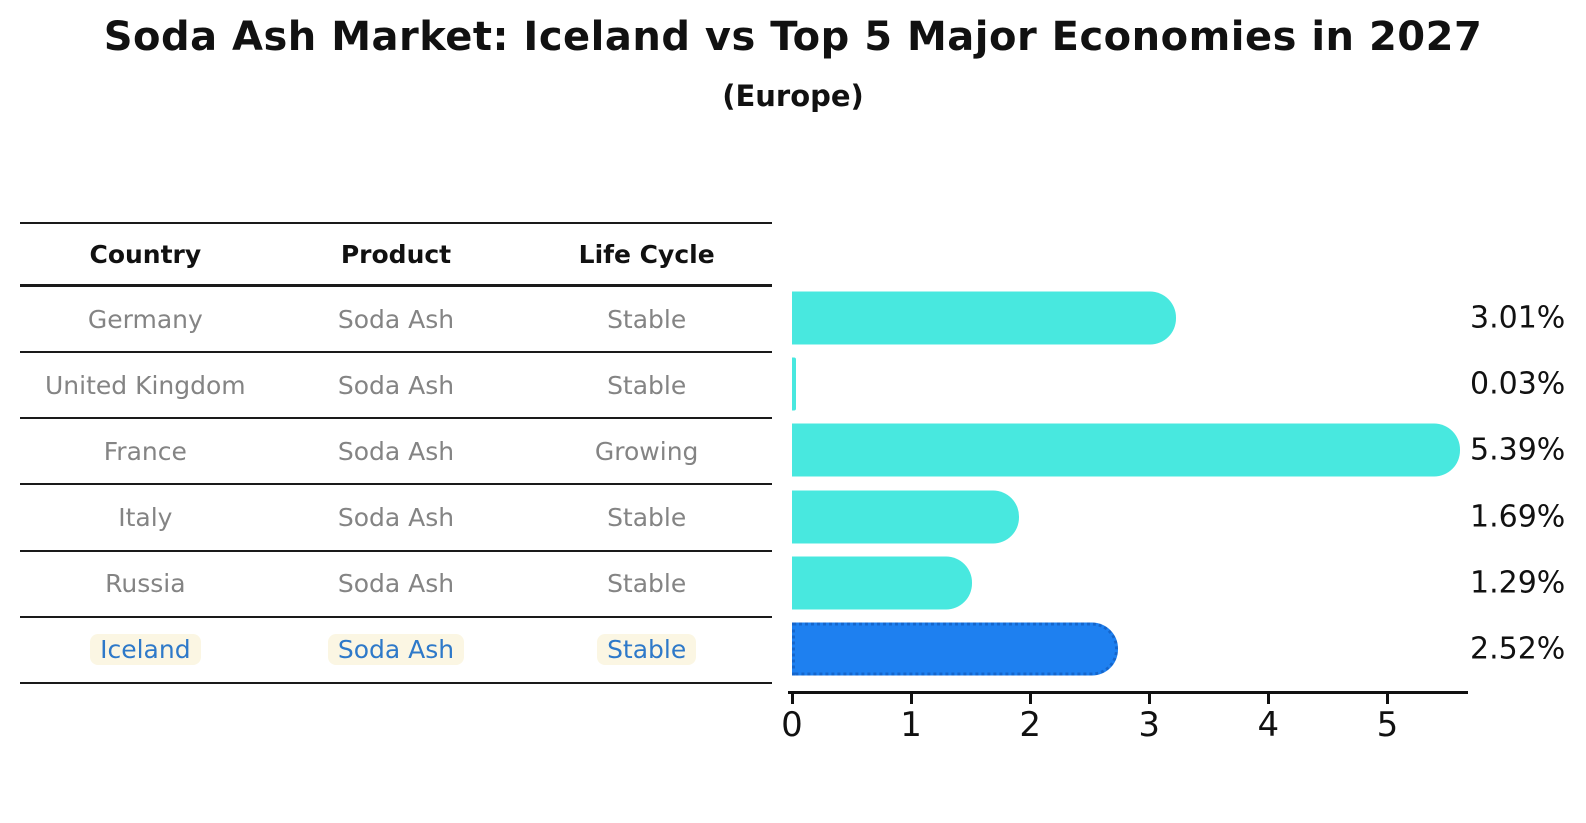 This screenshot has width=1586, height=823. What do you see at coordinates (646, 254) in the screenshot?
I see `table-header-life-cycle: Life Cycle` at bounding box center [646, 254].